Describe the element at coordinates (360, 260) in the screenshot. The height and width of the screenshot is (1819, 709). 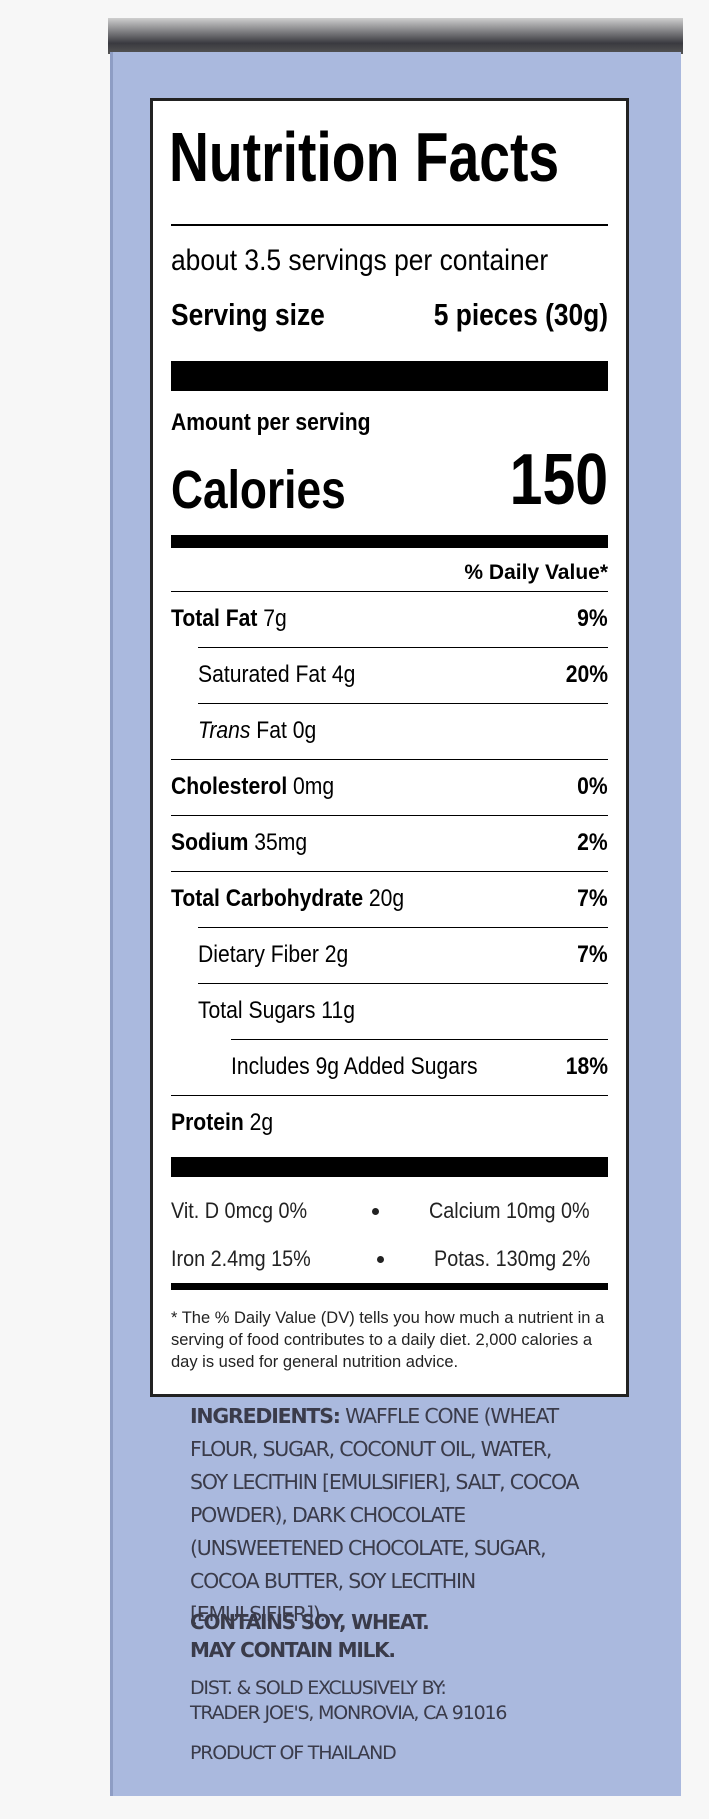
I see `servings-text: about 3.5 servings per container` at that location.